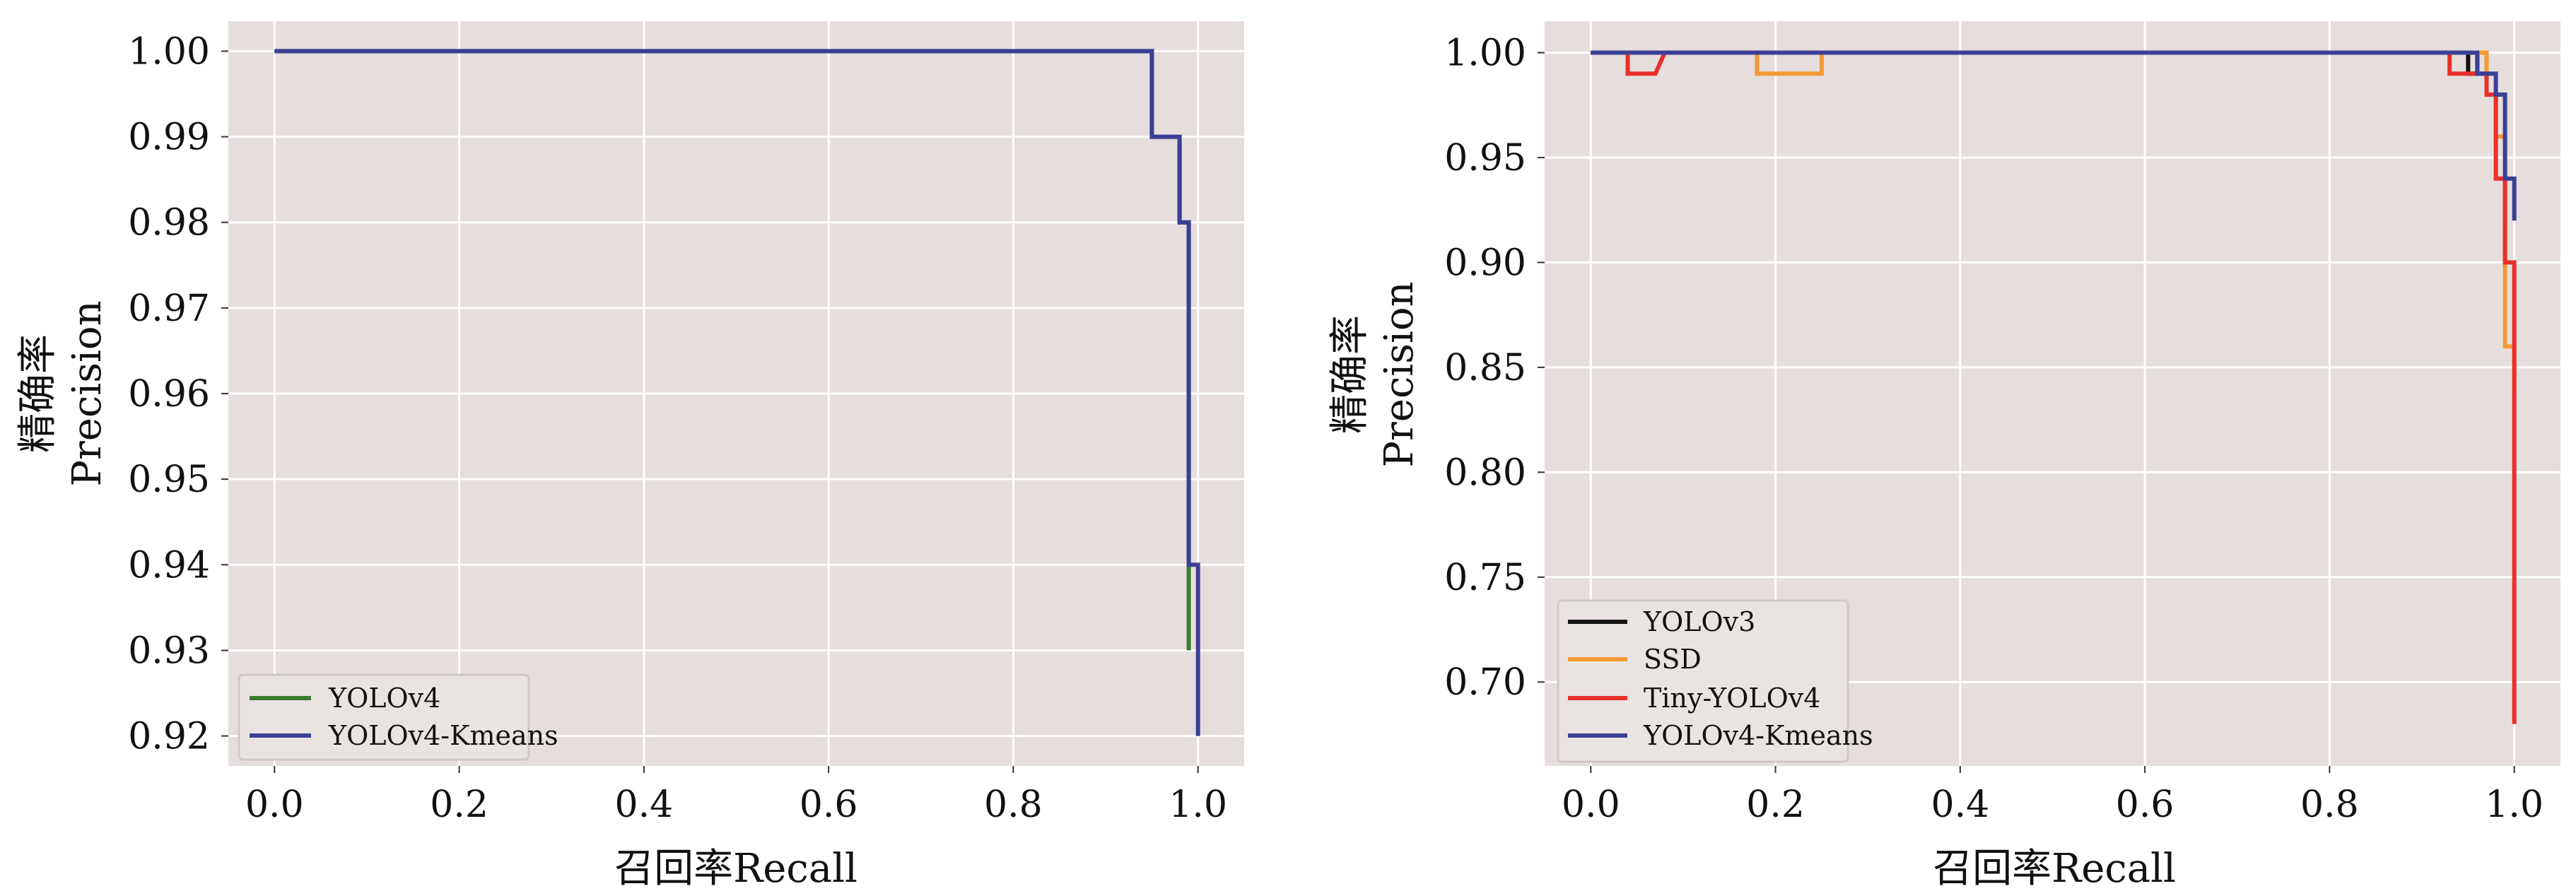 The image size is (2576, 891). I want to click on y-tick-label: 0.94, so click(169, 565).